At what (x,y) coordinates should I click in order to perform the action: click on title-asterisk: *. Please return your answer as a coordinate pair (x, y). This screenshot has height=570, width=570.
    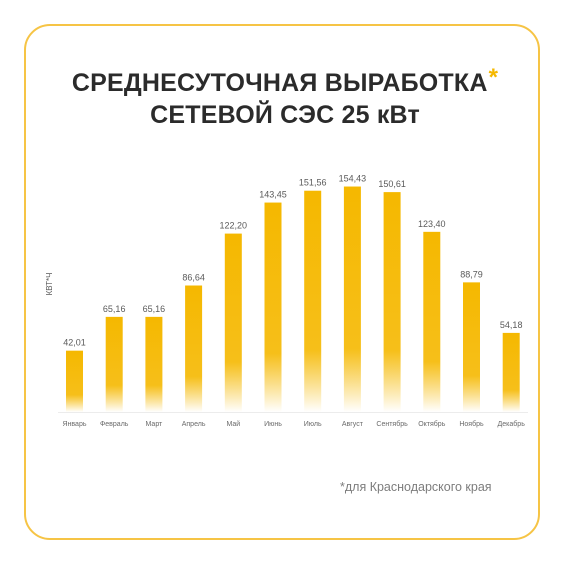
    Looking at the image, I should click on (493, 77).